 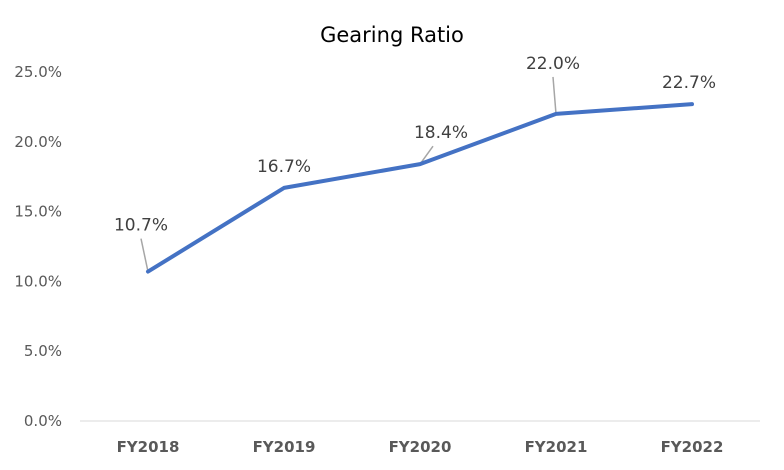 What do you see at coordinates (141, 226) in the screenshot?
I see `data-label: 10.7%` at bounding box center [141, 226].